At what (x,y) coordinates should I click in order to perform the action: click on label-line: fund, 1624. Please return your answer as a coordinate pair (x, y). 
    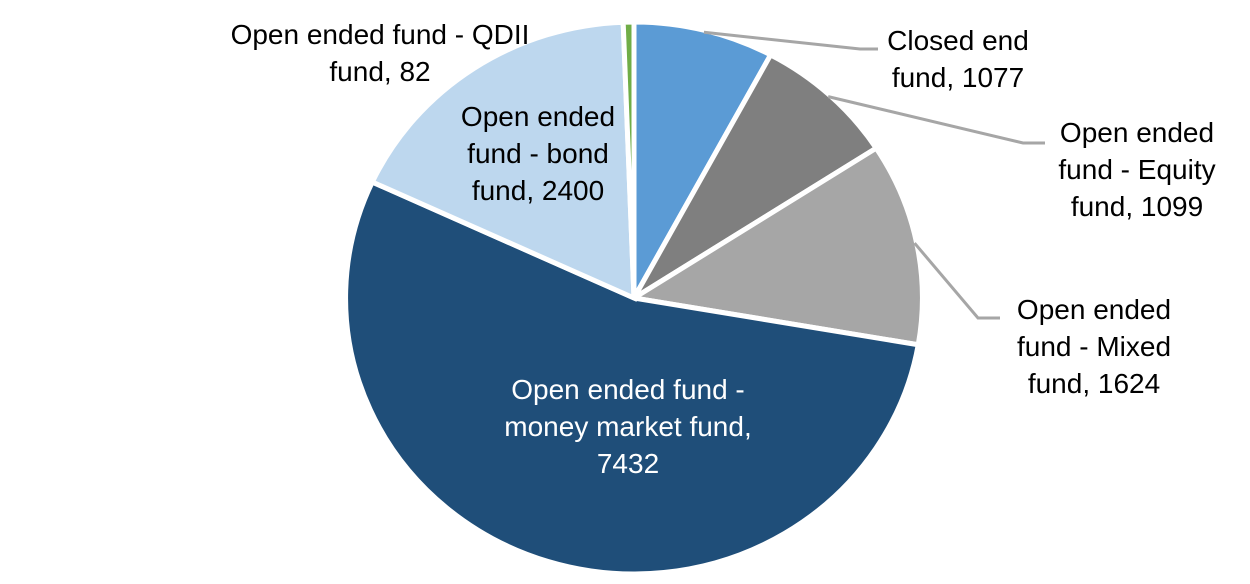
    Looking at the image, I should click on (1094, 383).